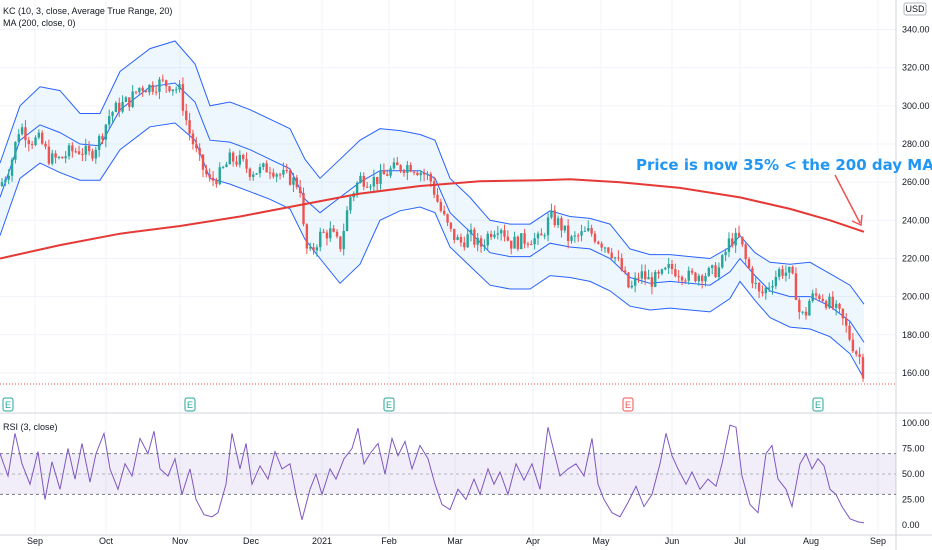 The width and height of the screenshot is (932, 550). What do you see at coordinates (180, 541) in the screenshot?
I see `time-tick-label: Nov` at bounding box center [180, 541].